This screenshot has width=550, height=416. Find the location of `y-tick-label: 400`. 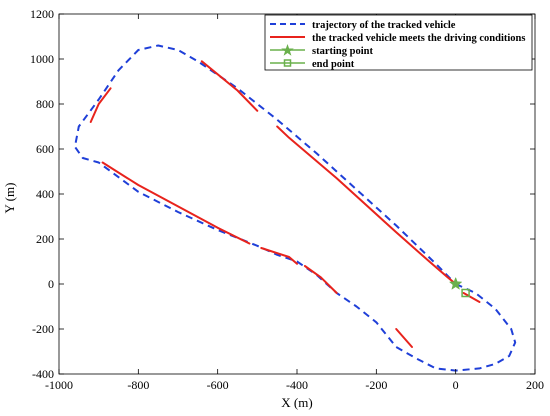

y-tick-label: 400 is located at coordinates (45, 194).